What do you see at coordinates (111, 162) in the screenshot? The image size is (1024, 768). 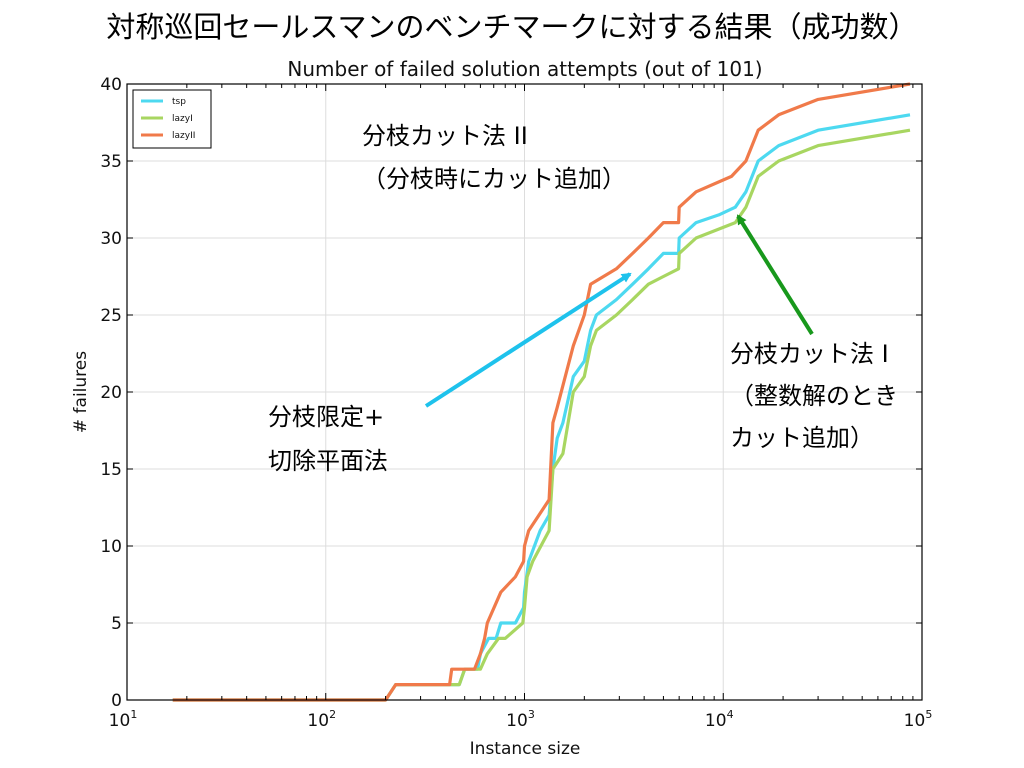 I see `y-tick-label: 35` at bounding box center [111, 162].